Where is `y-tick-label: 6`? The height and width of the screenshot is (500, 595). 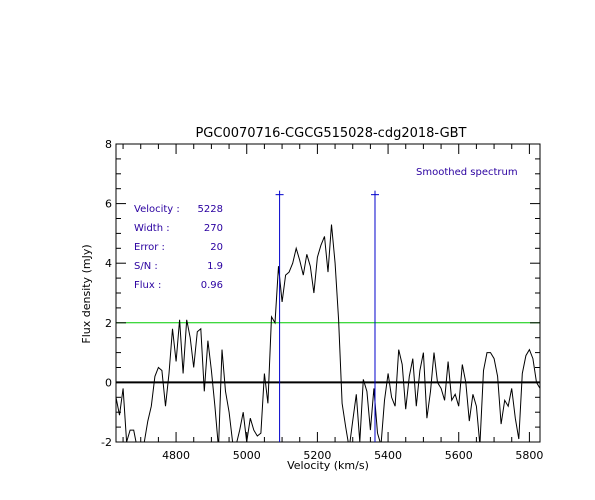
y-tick-label: 6 is located at coordinates (108, 204).